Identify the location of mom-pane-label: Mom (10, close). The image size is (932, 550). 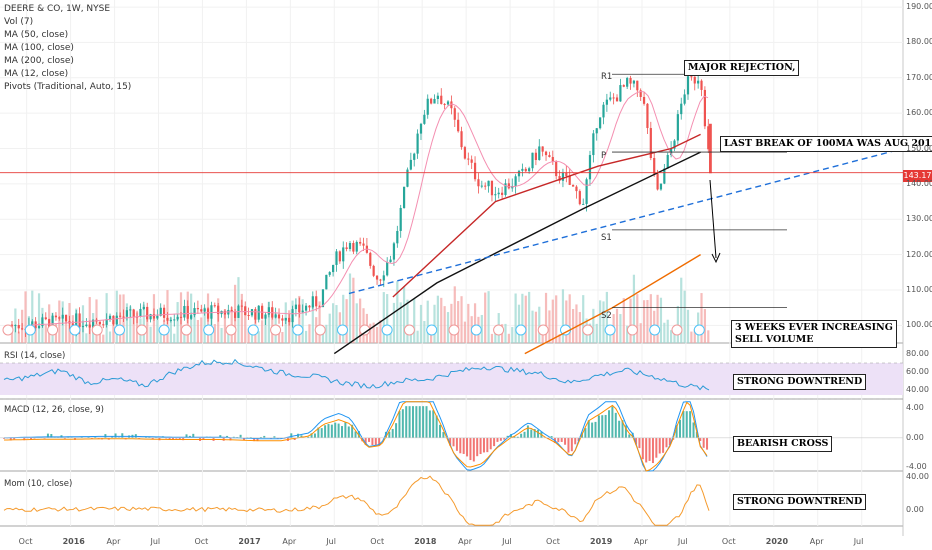
(38, 484).